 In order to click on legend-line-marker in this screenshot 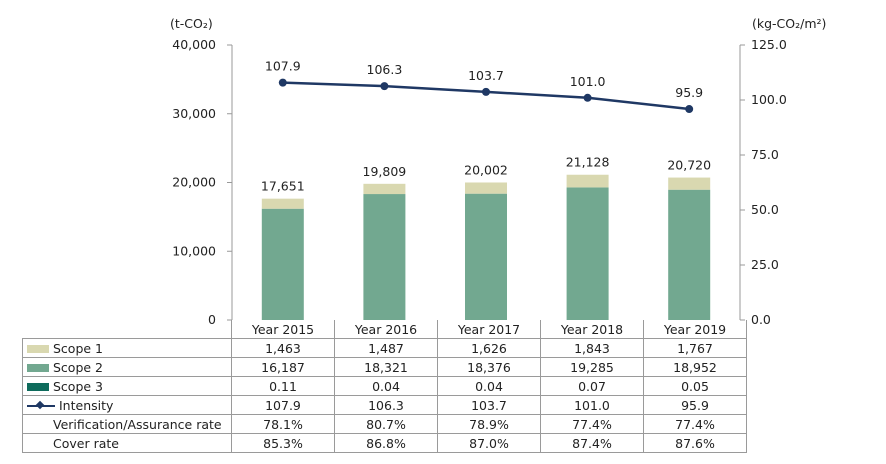, I will do `click(41, 406)`.